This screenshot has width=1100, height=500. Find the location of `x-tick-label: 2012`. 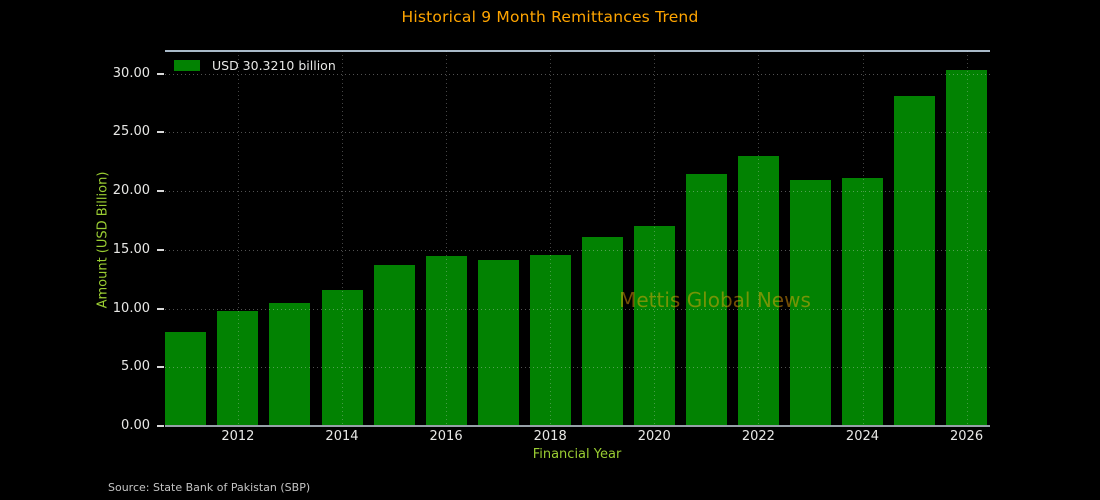

x-tick-label: 2012 is located at coordinates (238, 436).